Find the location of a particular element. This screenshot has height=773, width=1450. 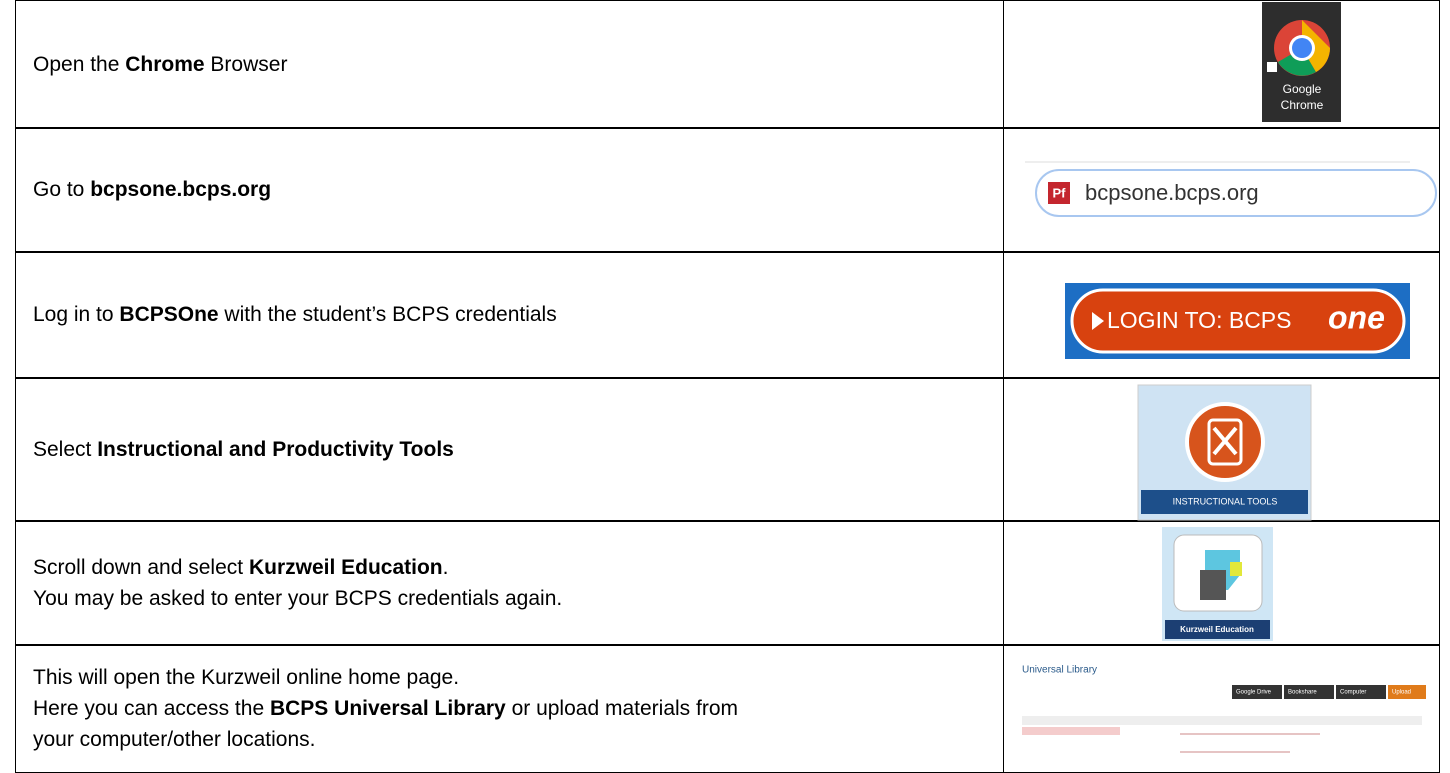

bold-text: bcpsone.bcps.org is located at coordinates (181, 190).